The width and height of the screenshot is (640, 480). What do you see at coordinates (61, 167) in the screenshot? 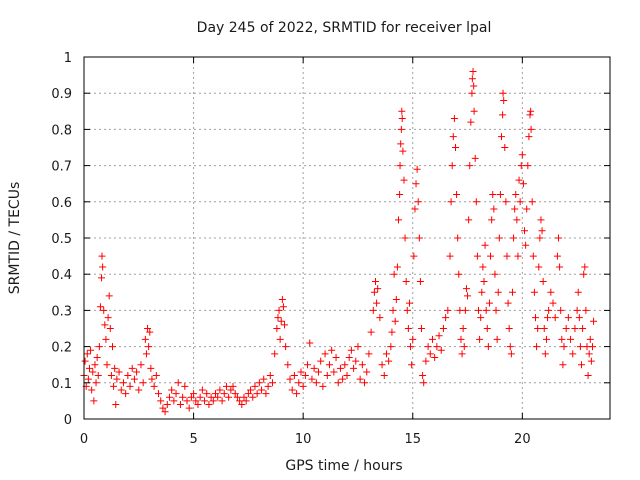
I see `y-tick-label: 0.7` at bounding box center [61, 167].